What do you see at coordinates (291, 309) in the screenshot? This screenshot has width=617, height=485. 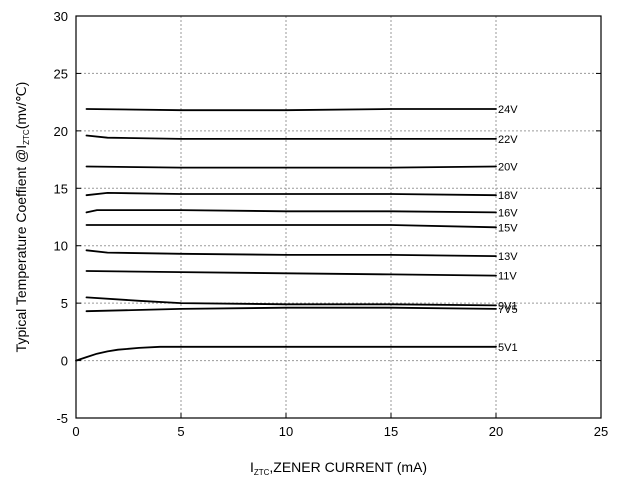 I see `series-line-7V5` at bounding box center [291, 309].